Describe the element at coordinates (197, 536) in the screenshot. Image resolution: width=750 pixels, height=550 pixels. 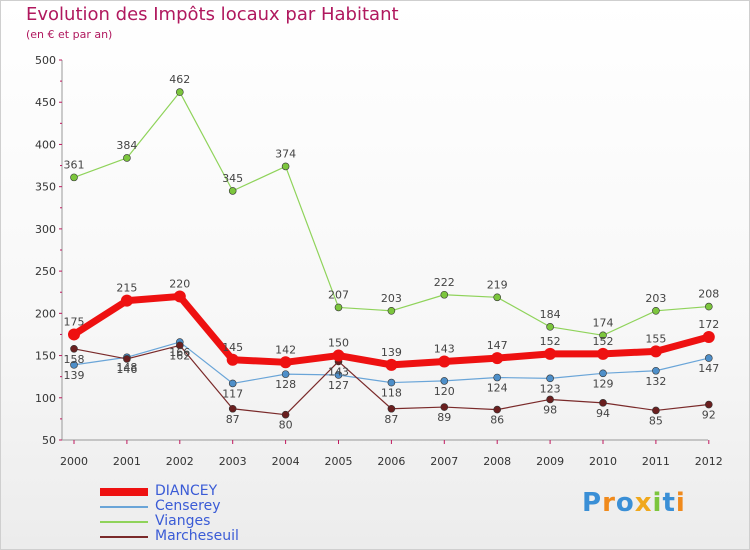
I see `legend-label: Marcheseuil` at that location.